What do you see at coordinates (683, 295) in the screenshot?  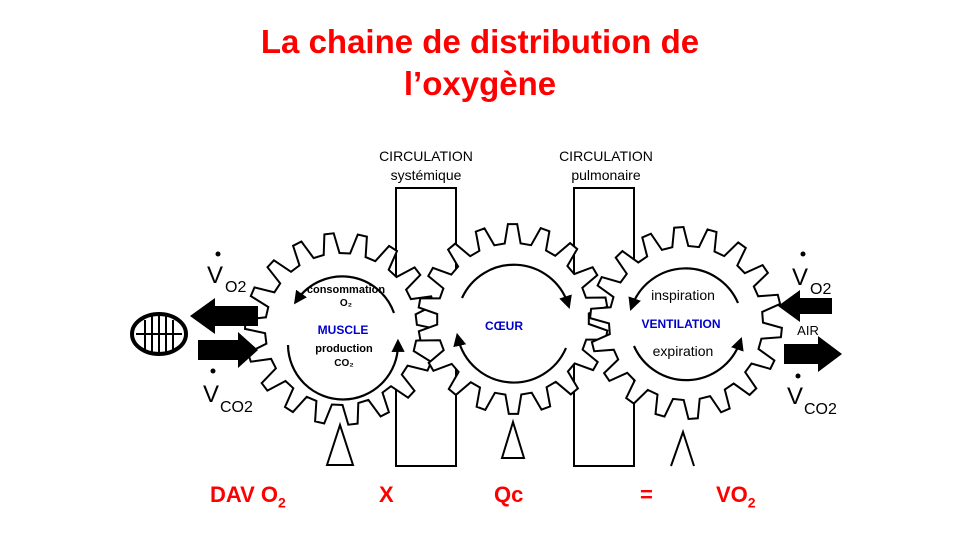 I see `lung-inspiration-label: inspiration` at bounding box center [683, 295].